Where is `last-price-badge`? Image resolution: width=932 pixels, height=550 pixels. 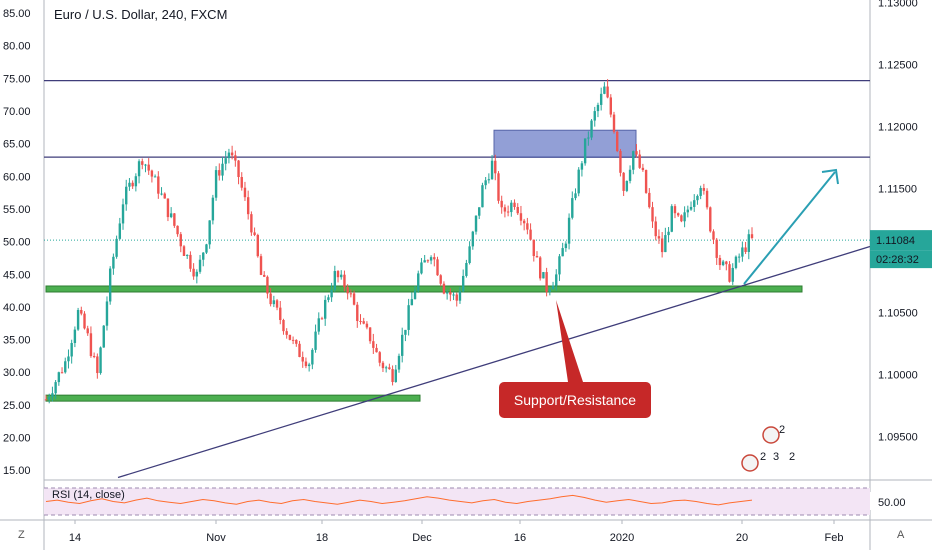
last-price-badge is located at coordinates (901, 240).